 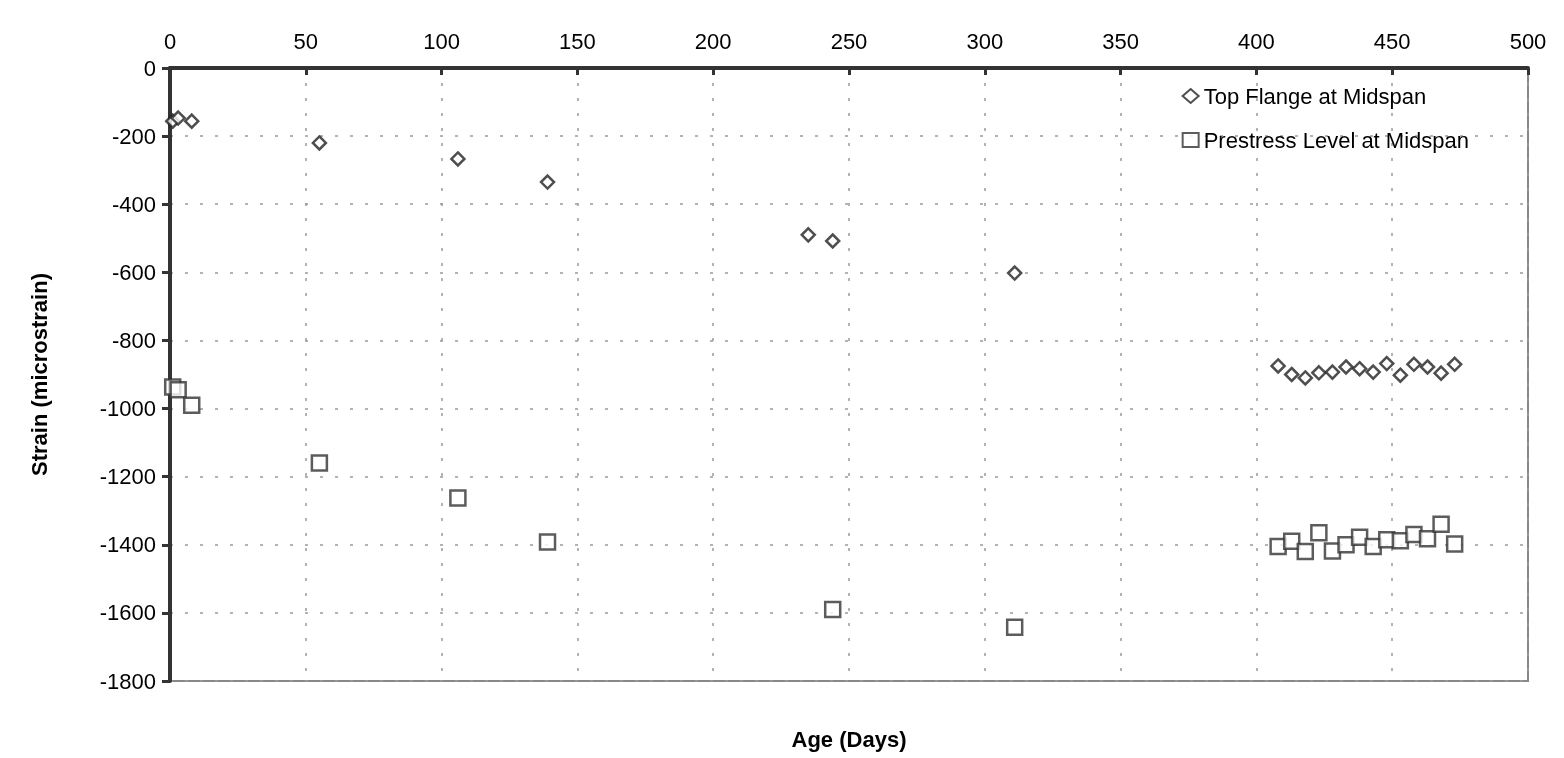 What do you see at coordinates (127, 477) in the screenshot?
I see `y-tick-label: -1200` at bounding box center [127, 477].